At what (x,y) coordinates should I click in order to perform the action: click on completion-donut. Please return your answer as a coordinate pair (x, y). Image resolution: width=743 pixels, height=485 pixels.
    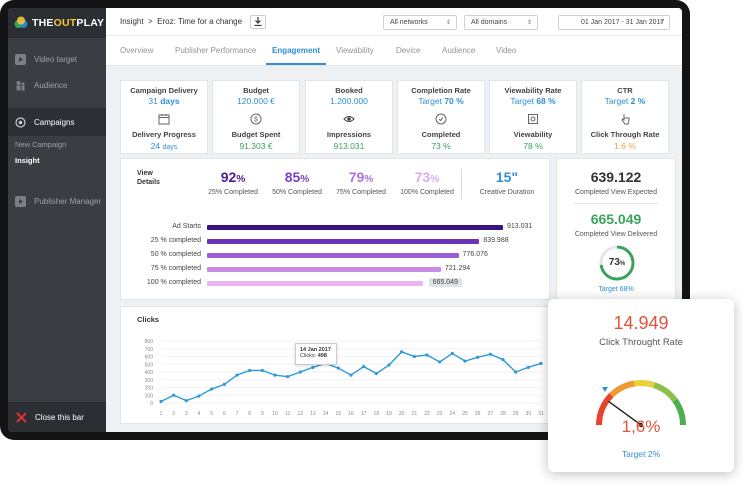
    Looking at the image, I should click on (617, 263).